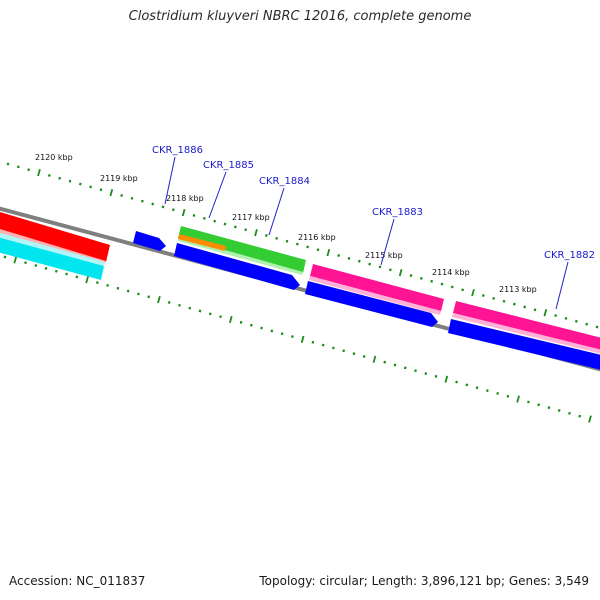  What do you see at coordinates (177, 150) in the screenshot?
I see `gene-label: CKR_1886` at bounding box center [177, 150].